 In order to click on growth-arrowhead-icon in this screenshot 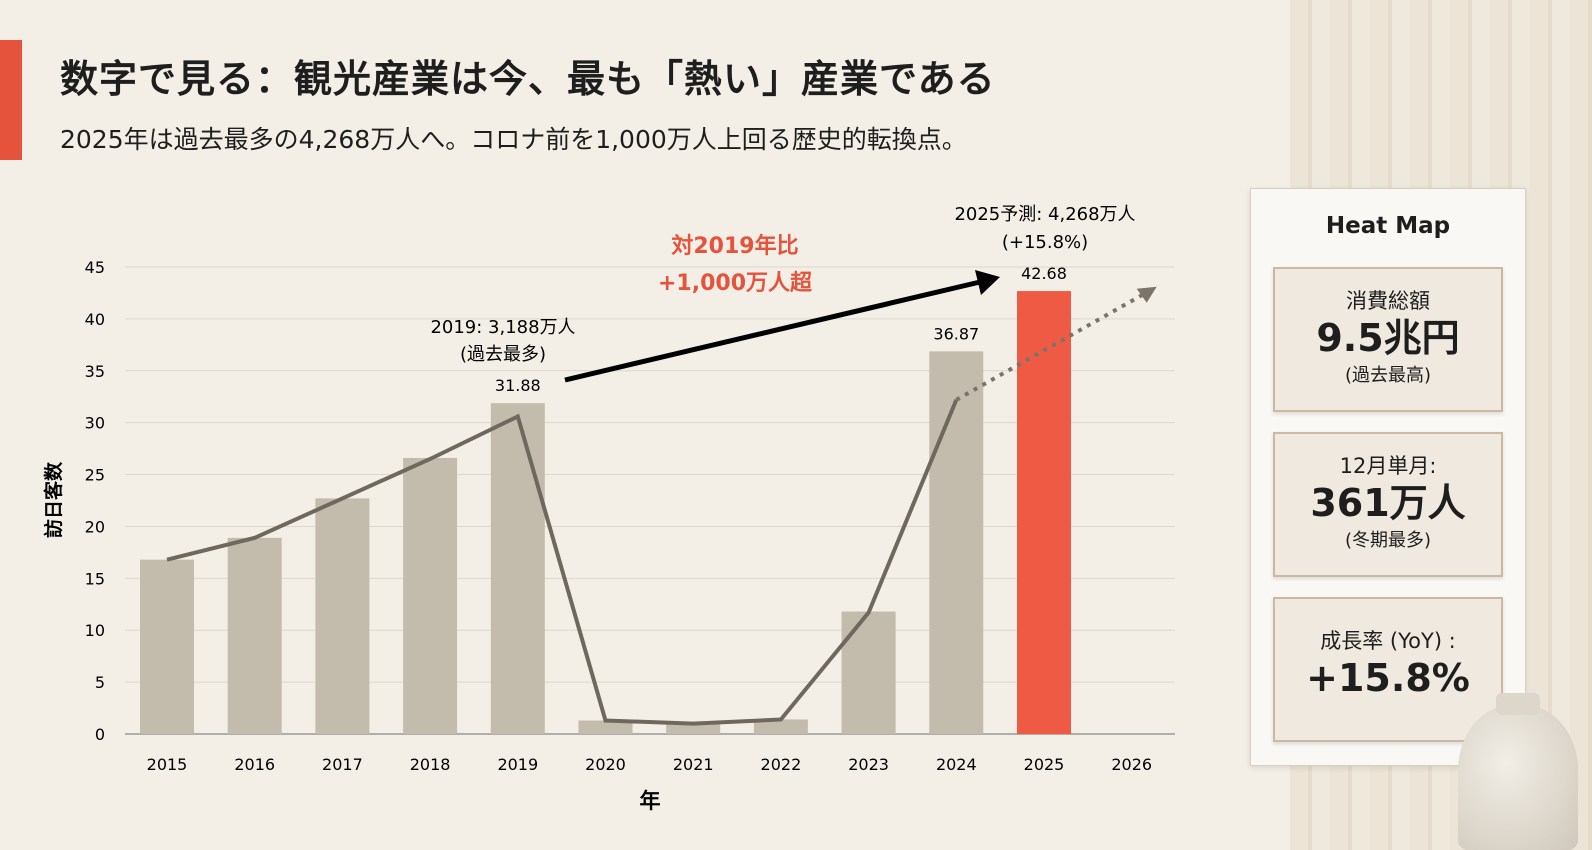, I will do `click(987, 282)`.